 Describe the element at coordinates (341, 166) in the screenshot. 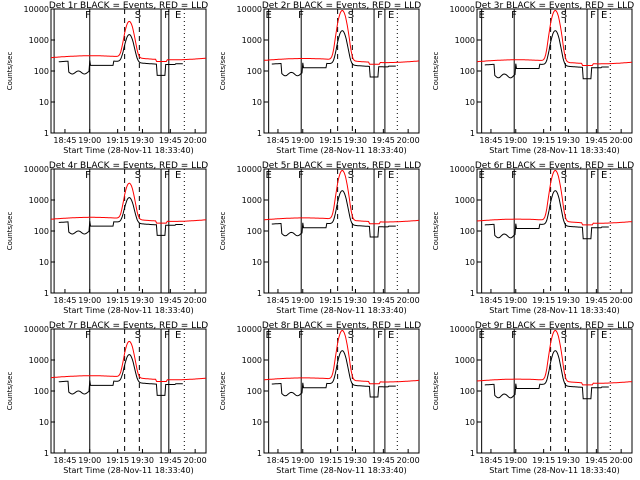

I see `panel-title: Det 5r BLACK = Events, RED = LLD` at that location.